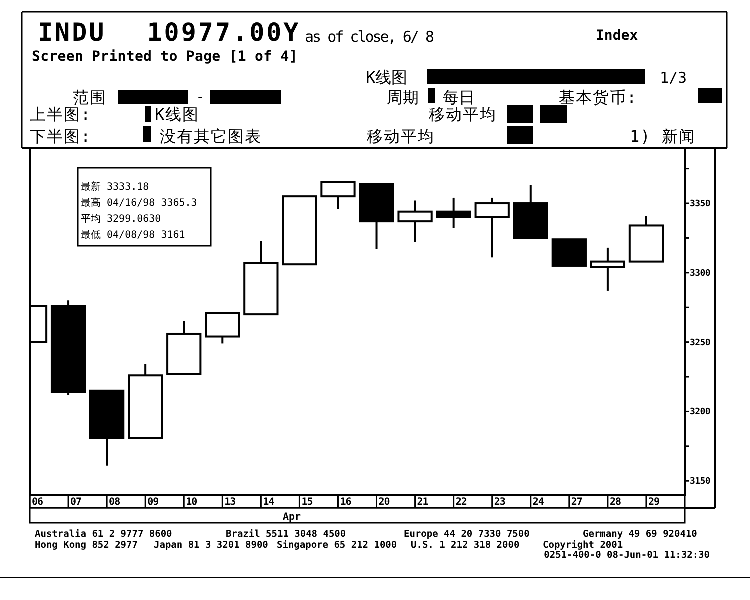 The width and height of the screenshot is (750, 600). What do you see at coordinates (286, 534) in the screenshot?
I see `text: Brazil 5511 3048 4500` at bounding box center [286, 534].